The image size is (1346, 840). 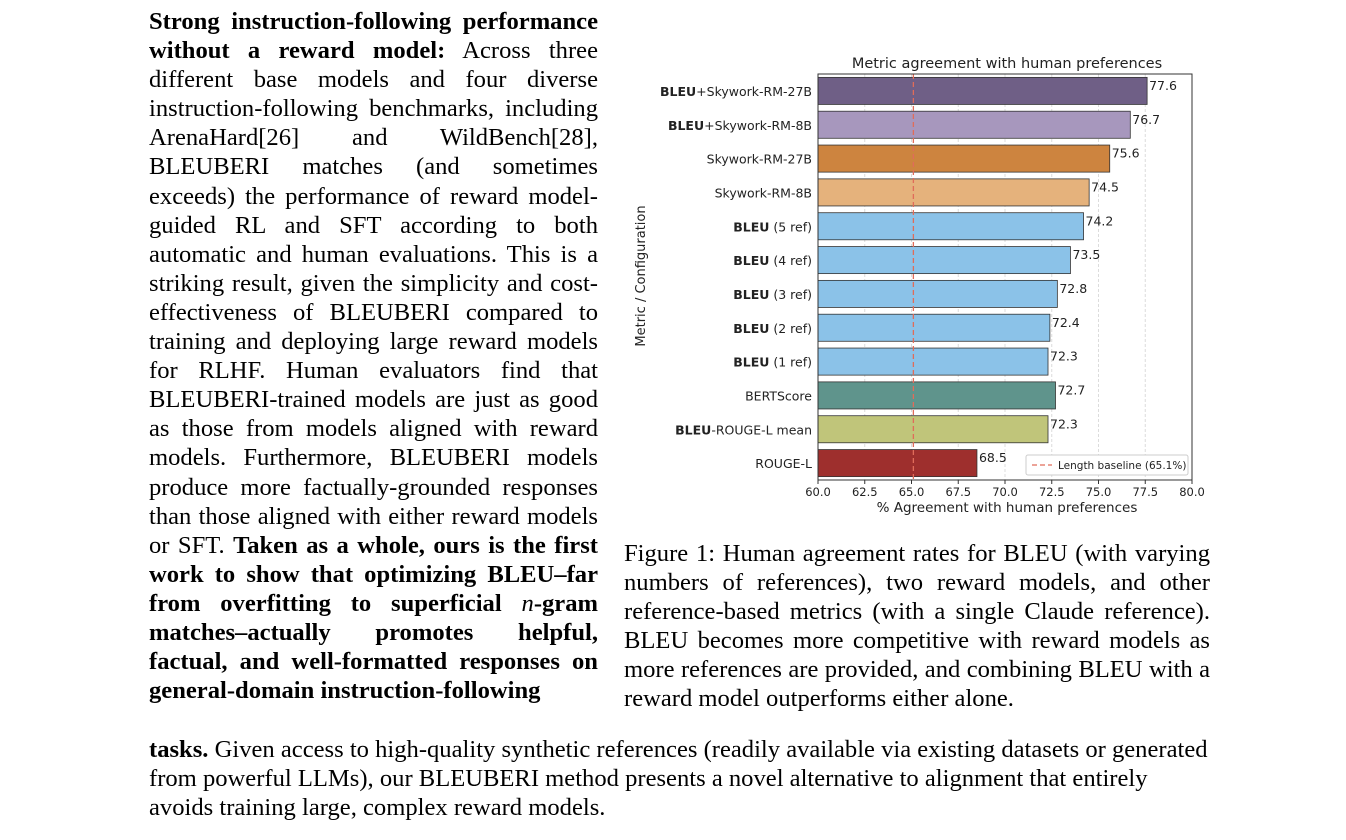 What do you see at coordinates (865, 492) in the screenshot?
I see `x-tick-label: 62.5` at bounding box center [865, 492].